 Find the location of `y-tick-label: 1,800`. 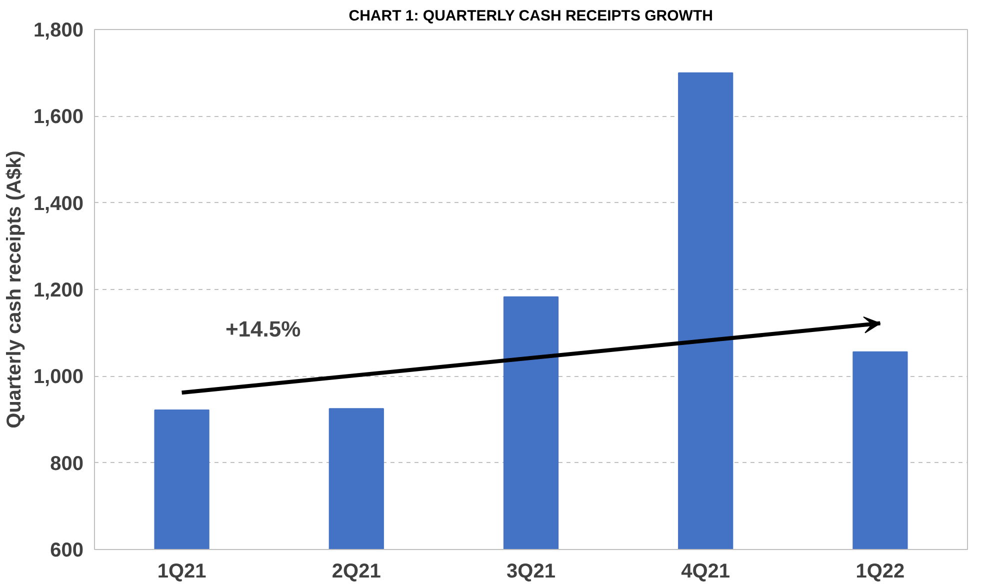

y-tick-label: 1,800 is located at coordinates (58, 31).